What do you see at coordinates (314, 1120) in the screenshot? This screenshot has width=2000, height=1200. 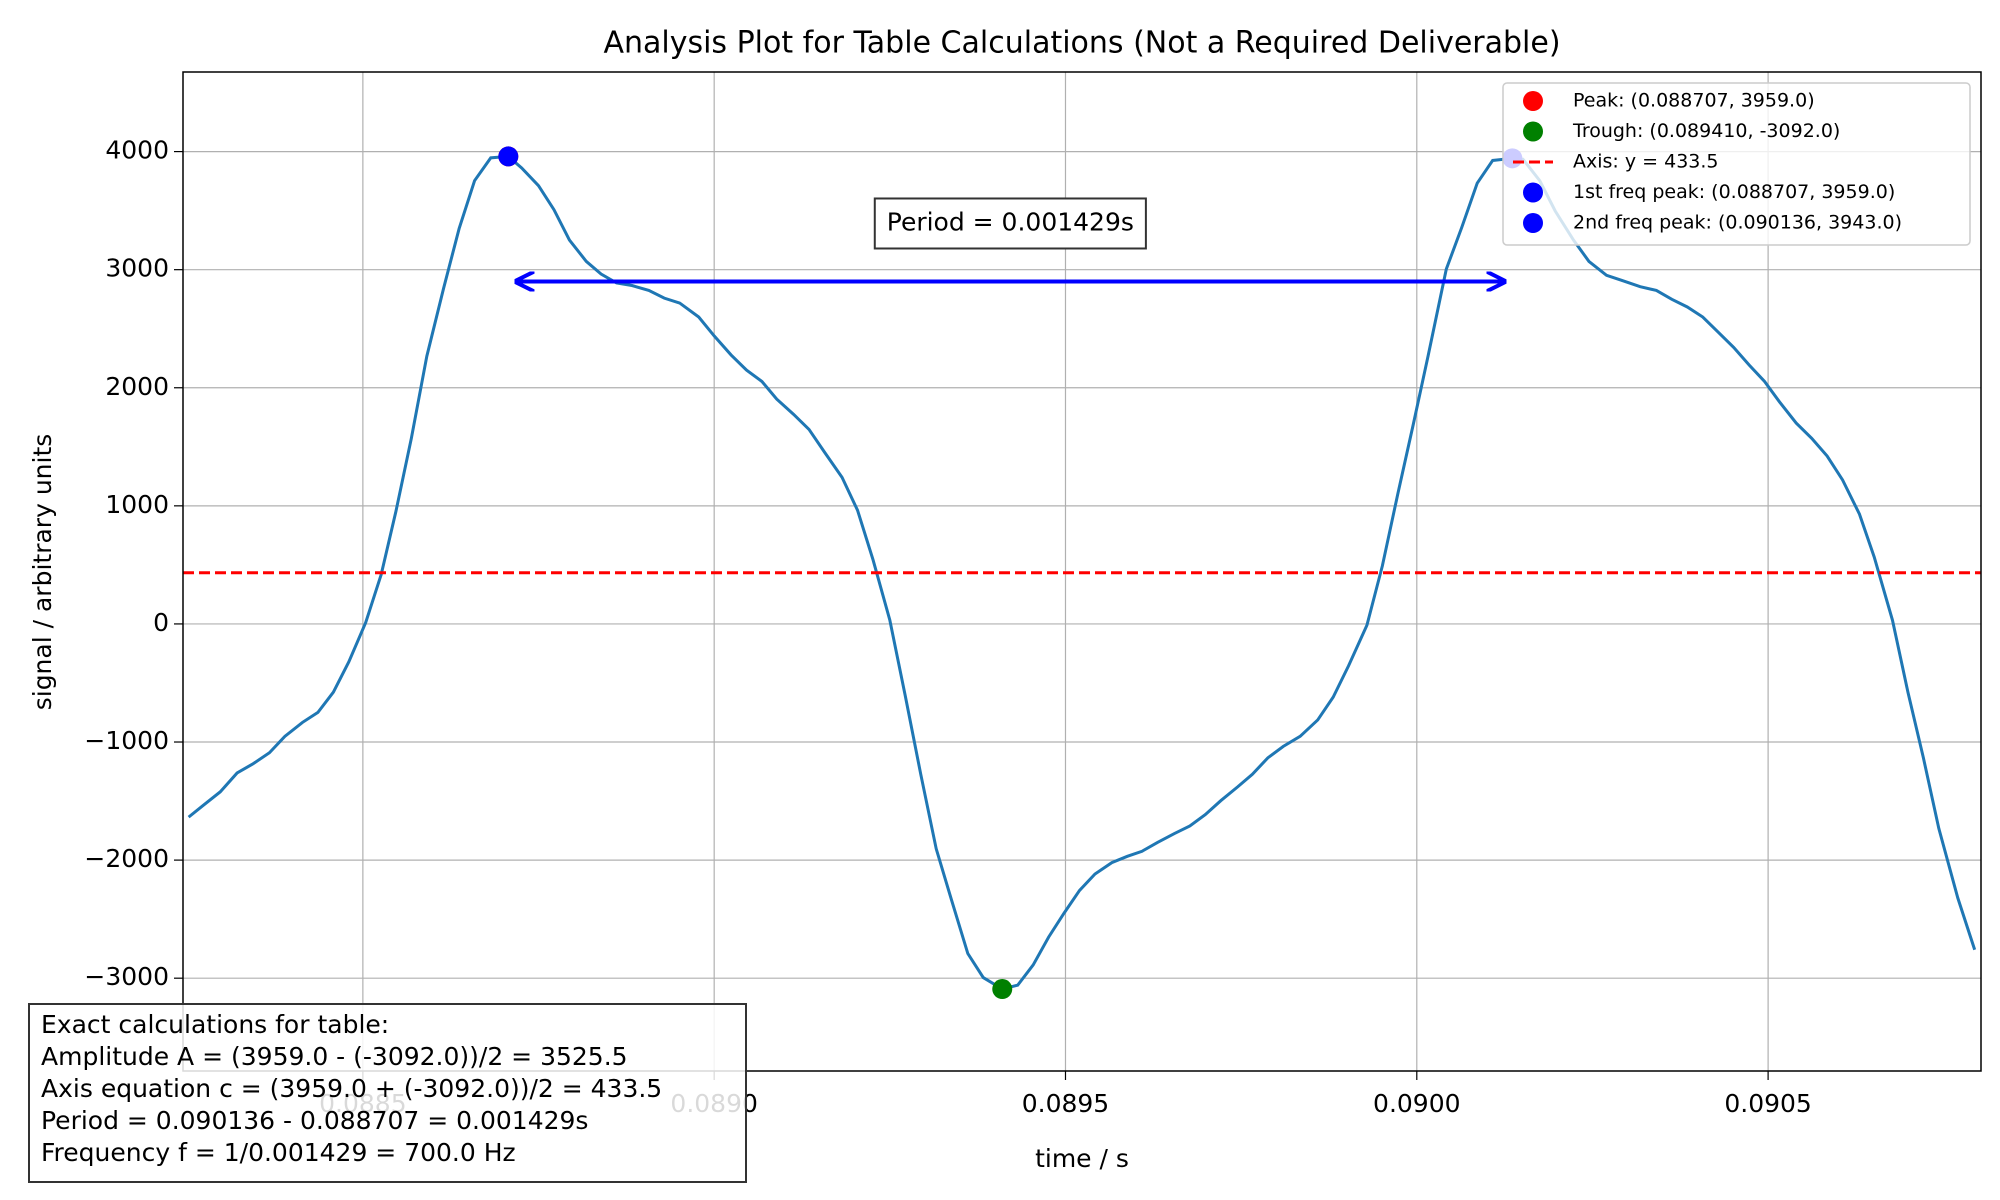 I see `calc-line: Period = 0.090136 - 0.088707 = 0.001429s` at bounding box center [314, 1120].